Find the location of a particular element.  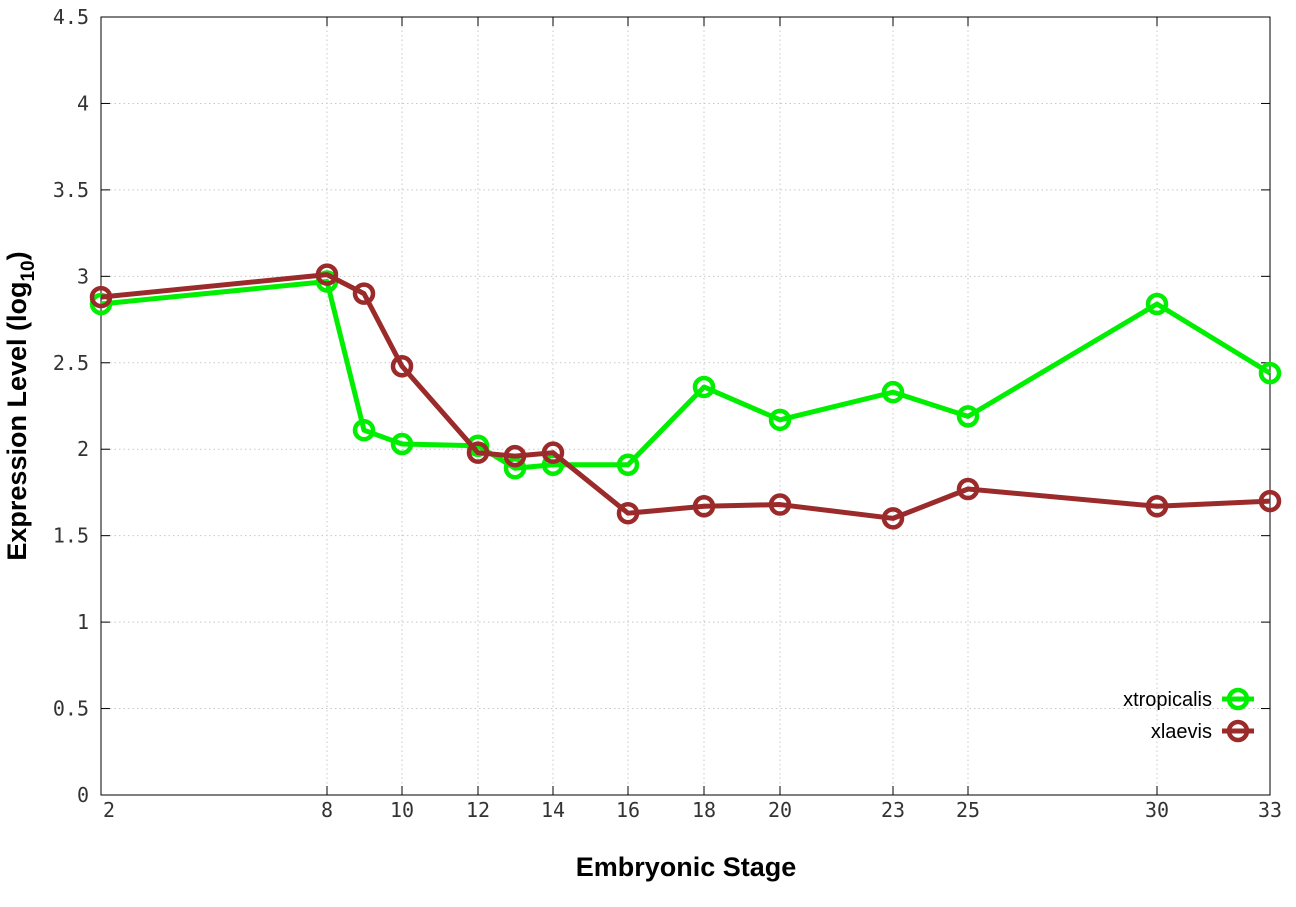

y-axis-title-end: ) is located at coordinates (17, 255).